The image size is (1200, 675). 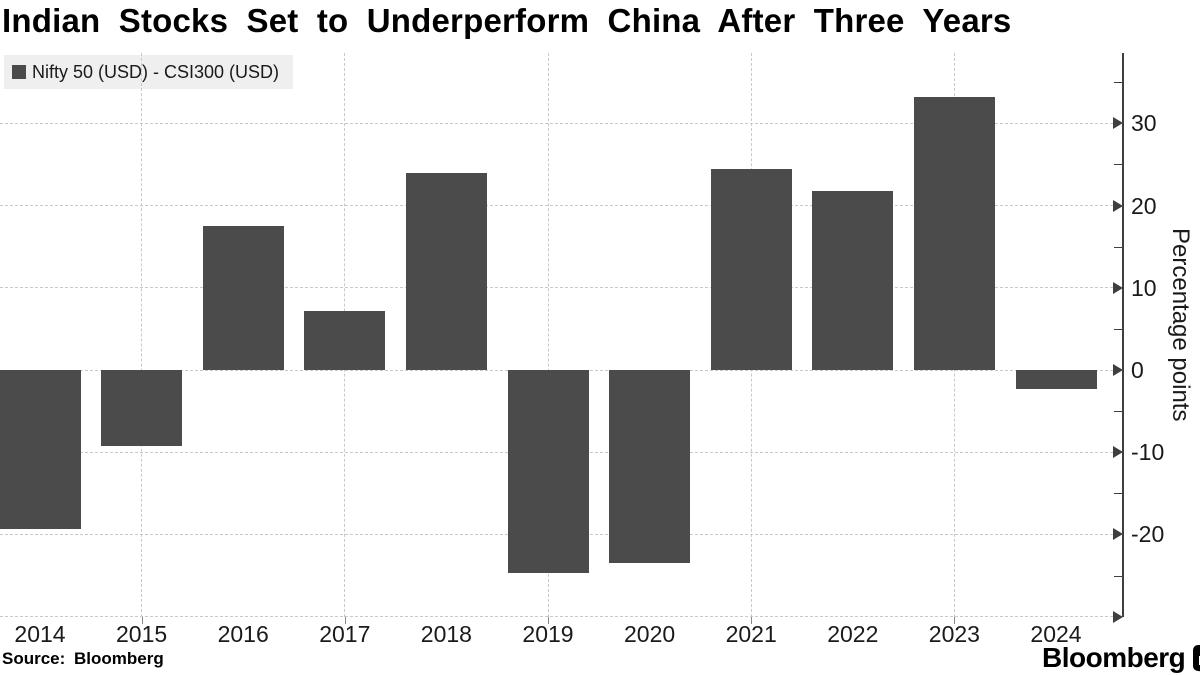 What do you see at coordinates (954, 634) in the screenshot?
I see `x-label-2023: 2023` at bounding box center [954, 634].